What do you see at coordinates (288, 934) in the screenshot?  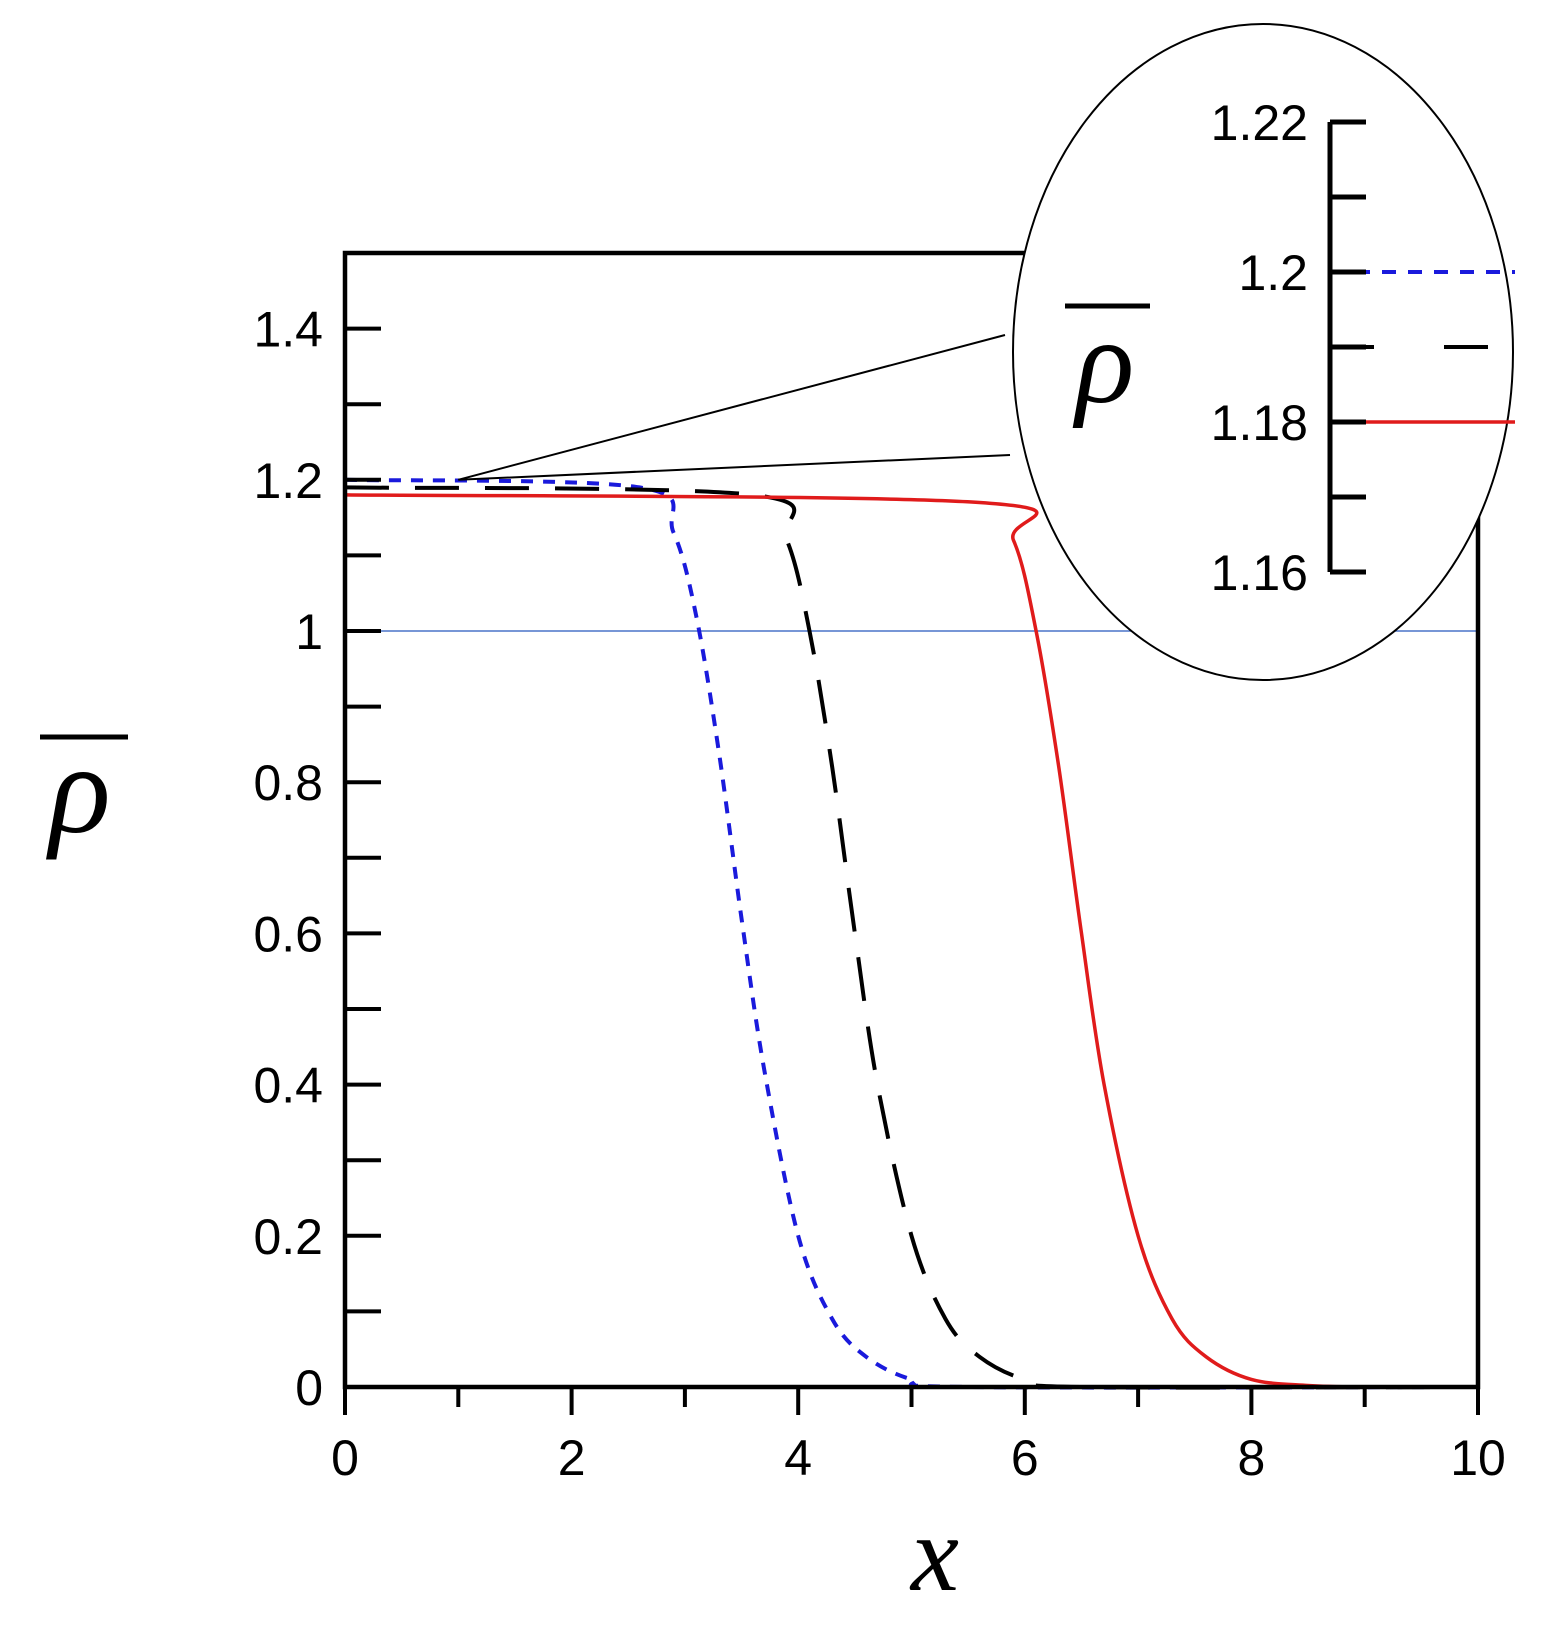 I see `y-tick-label: 0.6` at bounding box center [288, 934].